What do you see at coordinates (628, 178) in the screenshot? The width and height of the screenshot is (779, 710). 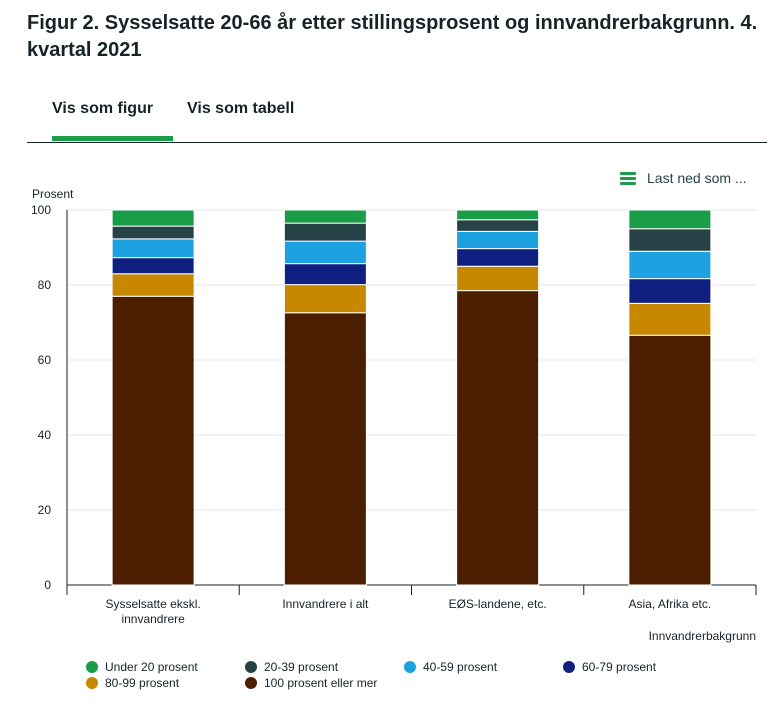 I see `menu-icon` at bounding box center [628, 178].